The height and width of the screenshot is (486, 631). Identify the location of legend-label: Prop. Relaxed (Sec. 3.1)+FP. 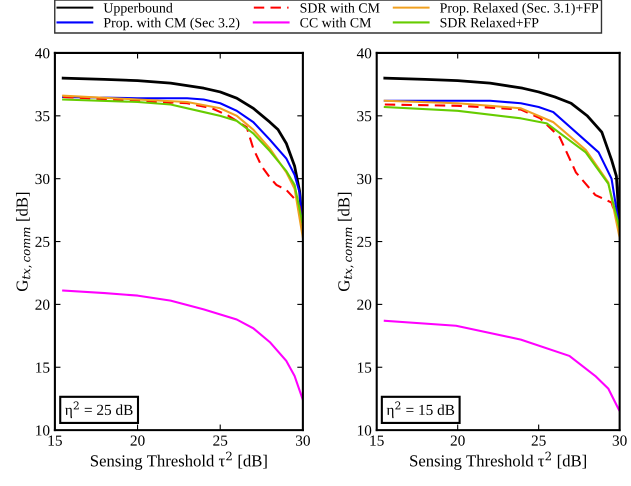
(519, 9).